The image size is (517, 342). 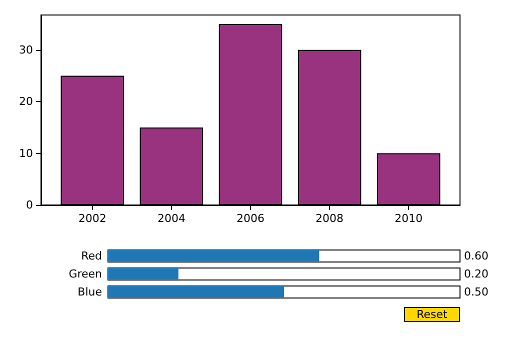 What do you see at coordinates (26, 101) in the screenshot?
I see `y-tick-label: 20` at bounding box center [26, 101].